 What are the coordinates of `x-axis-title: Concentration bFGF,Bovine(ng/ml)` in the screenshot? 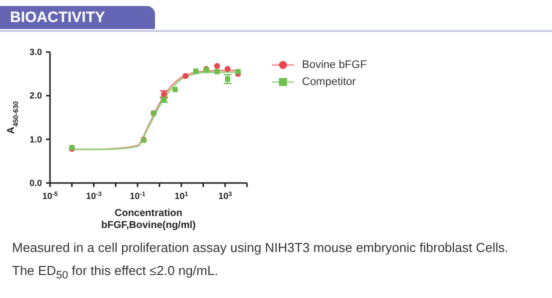 It's located at (148, 219).